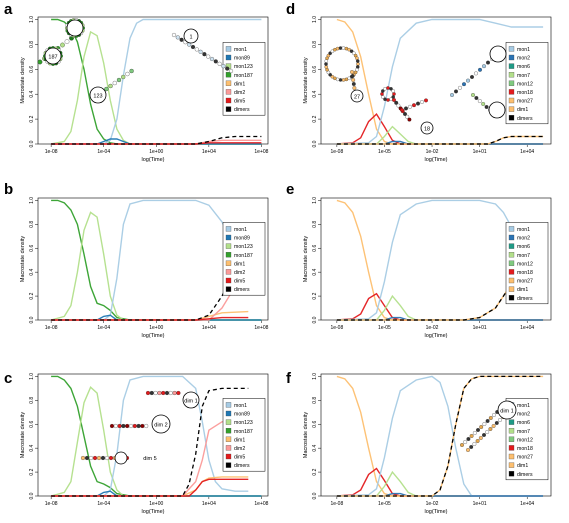  What do you see at coordinates (440, 81) in the screenshot?
I see `series-line-mon1` at bounding box center [440, 81].